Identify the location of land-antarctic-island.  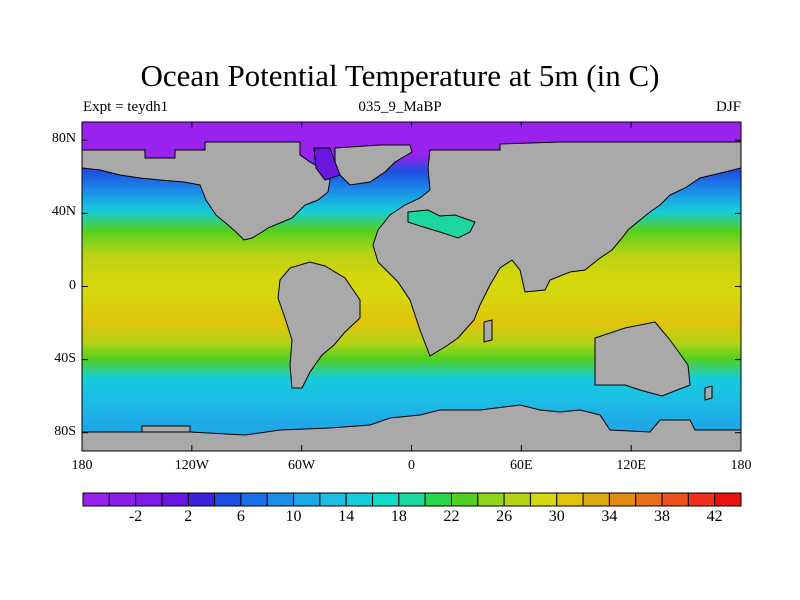
(166, 429).